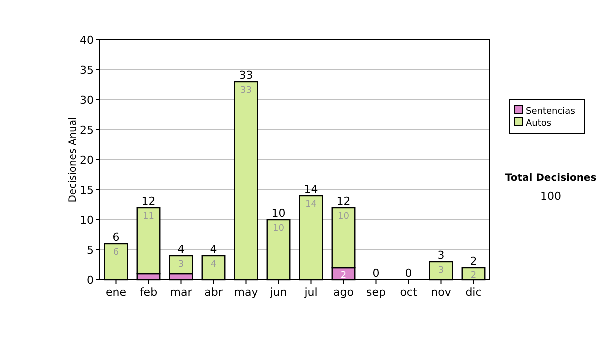  What do you see at coordinates (311, 292) in the screenshot?
I see `x-tick-label: jul` at bounding box center [311, 292].